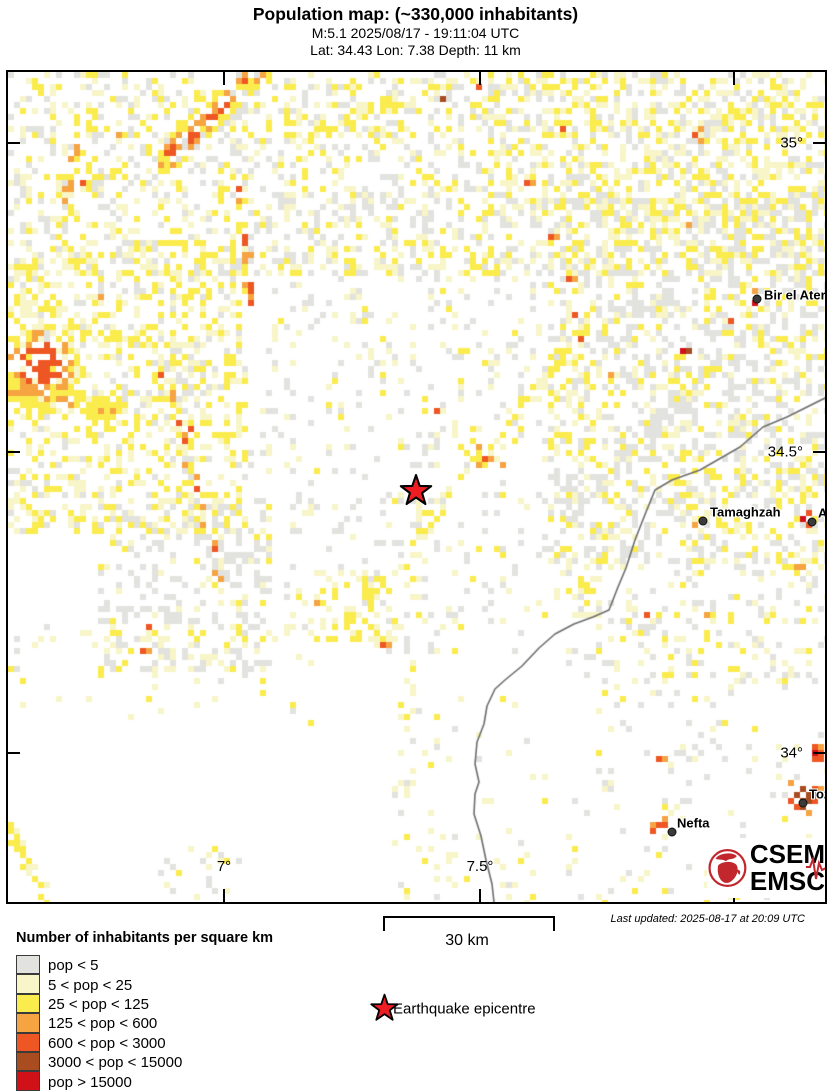 The image size is (831, 1092). I want to click on legend-row: 5 < pop < 25, so click(144, 984).